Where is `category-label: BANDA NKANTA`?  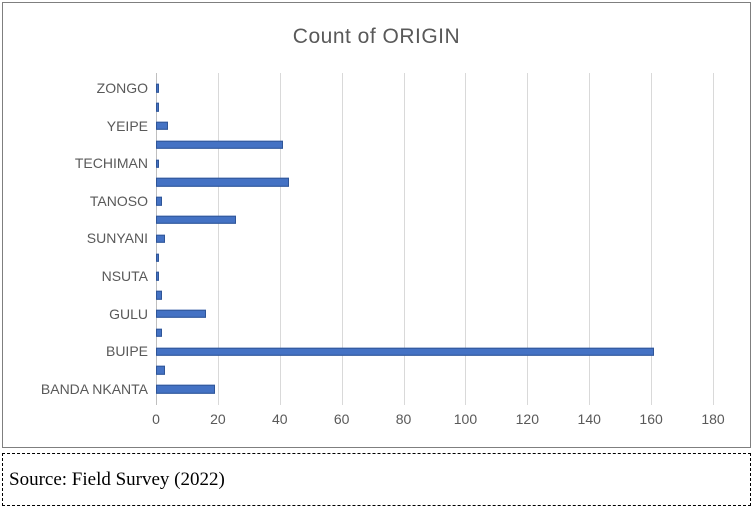
category-label: BANDA NKANTA is located at coordinates (94, 388).